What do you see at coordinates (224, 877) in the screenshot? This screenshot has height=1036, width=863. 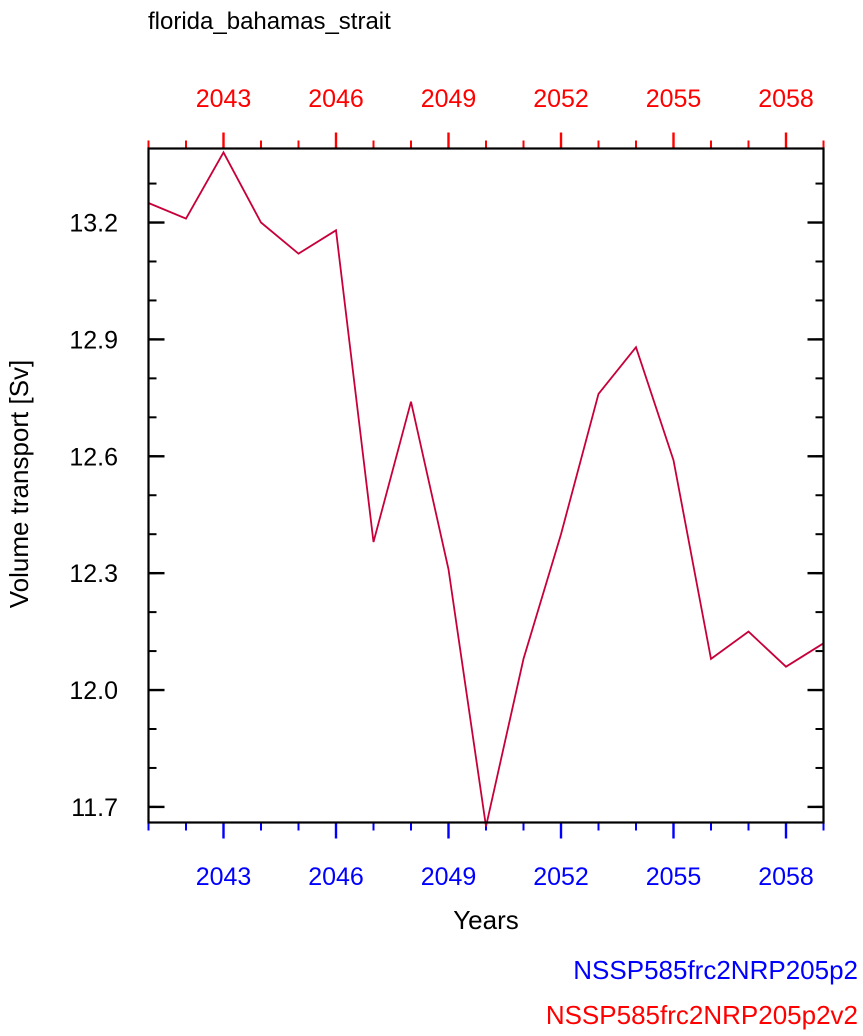 I see `x-tick-label: 2043` at bounding box center [224, 877].